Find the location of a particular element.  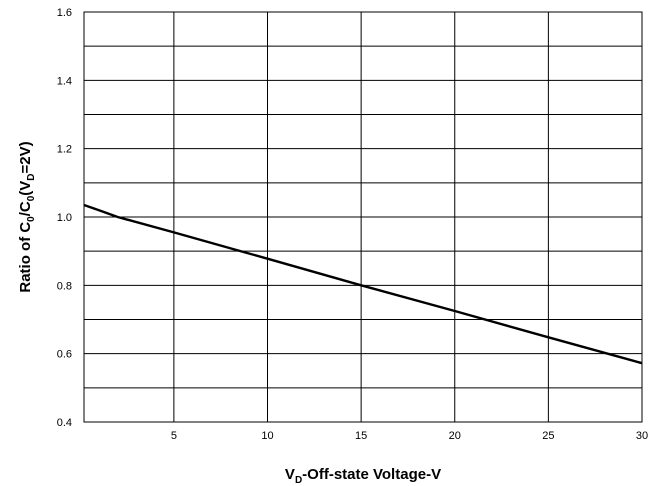

y-tick-label: 1.4 is located at coordinates (64, 81).